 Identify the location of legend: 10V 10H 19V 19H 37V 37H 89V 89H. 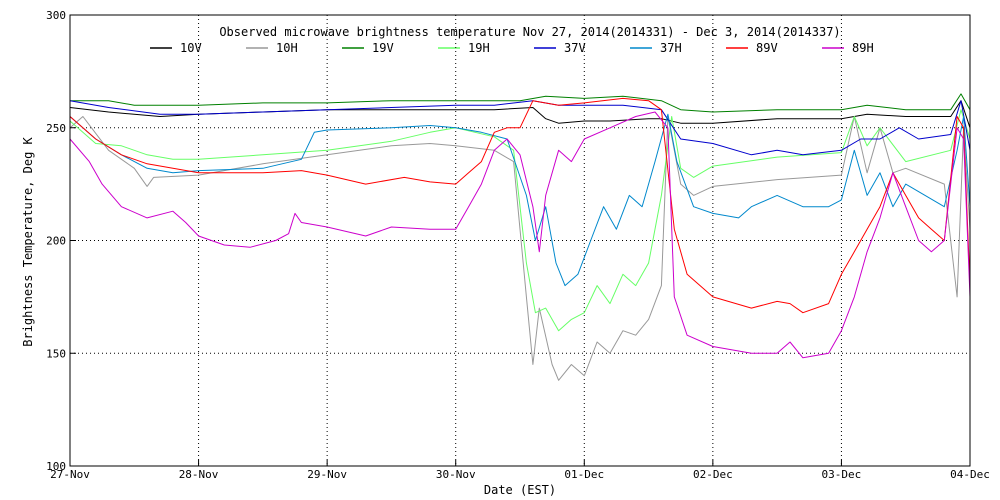
(512, 48).